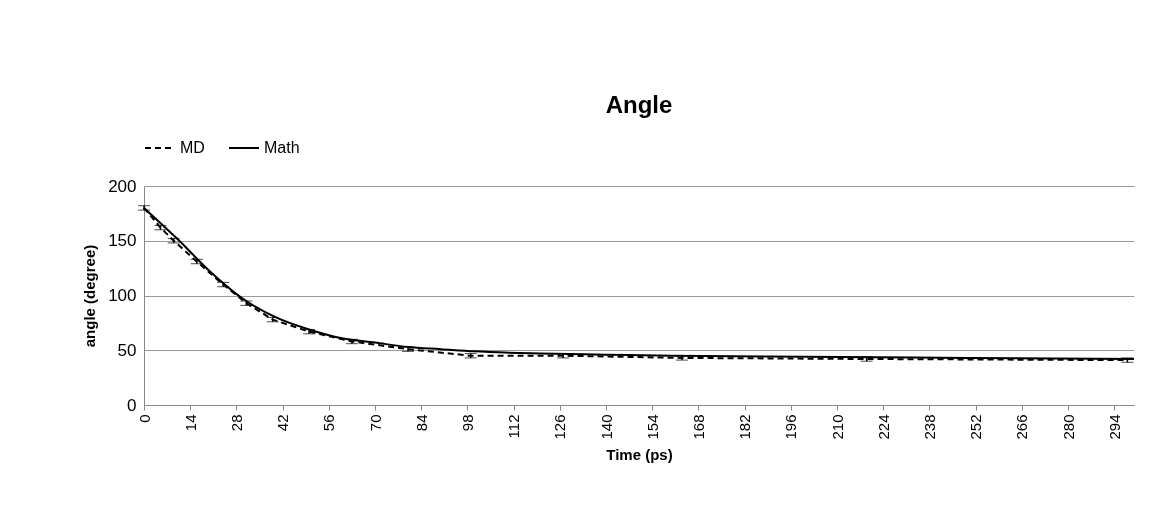  I want to click on x-tick-label: 112, so click(514, 426).